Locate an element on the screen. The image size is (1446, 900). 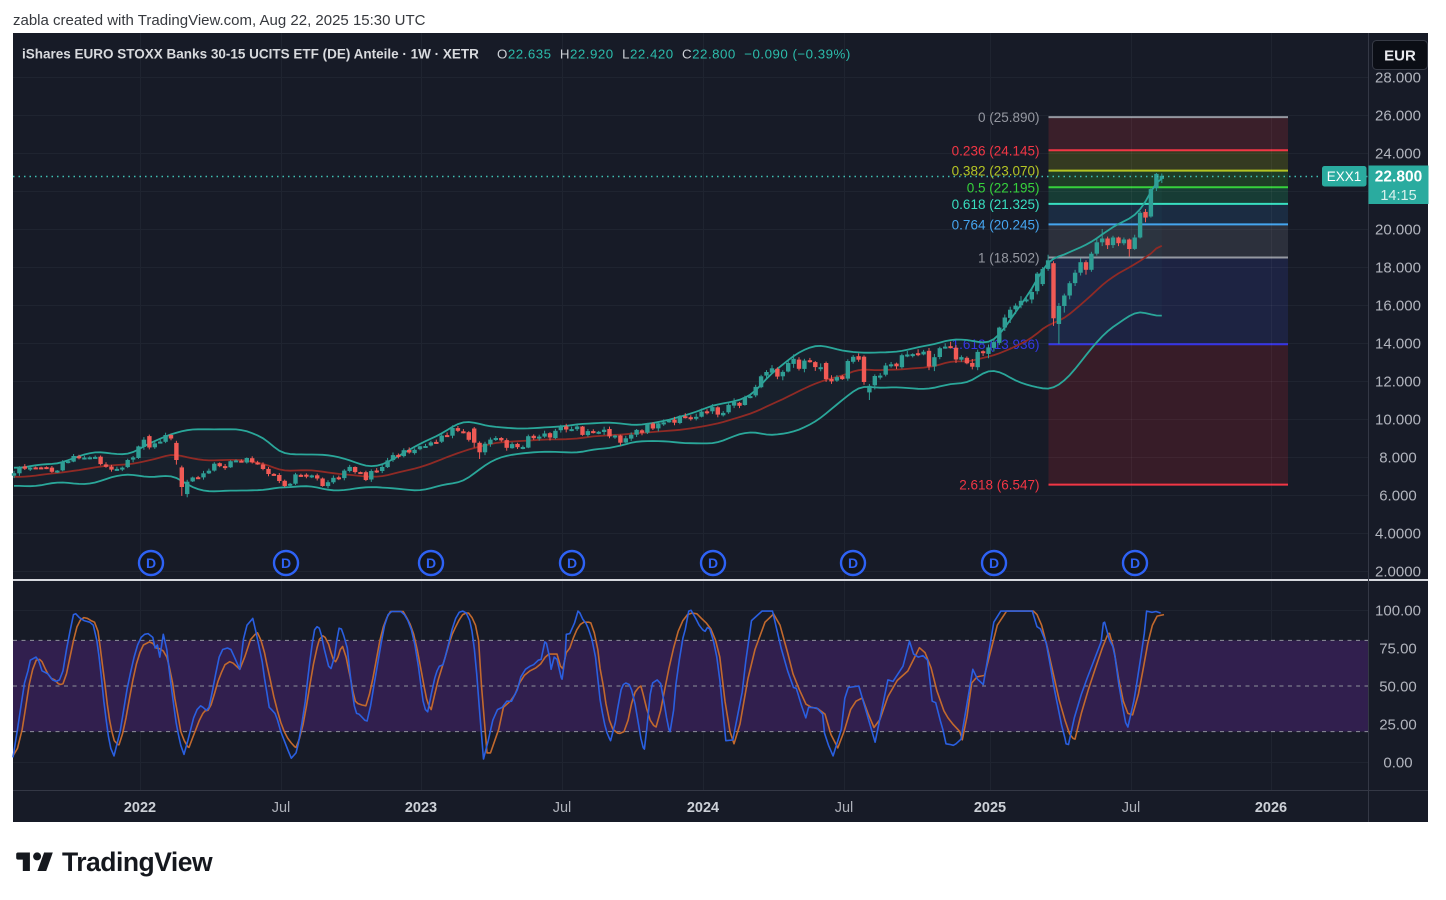
svg-text: 2026 is located at coordinates (1271, 808).